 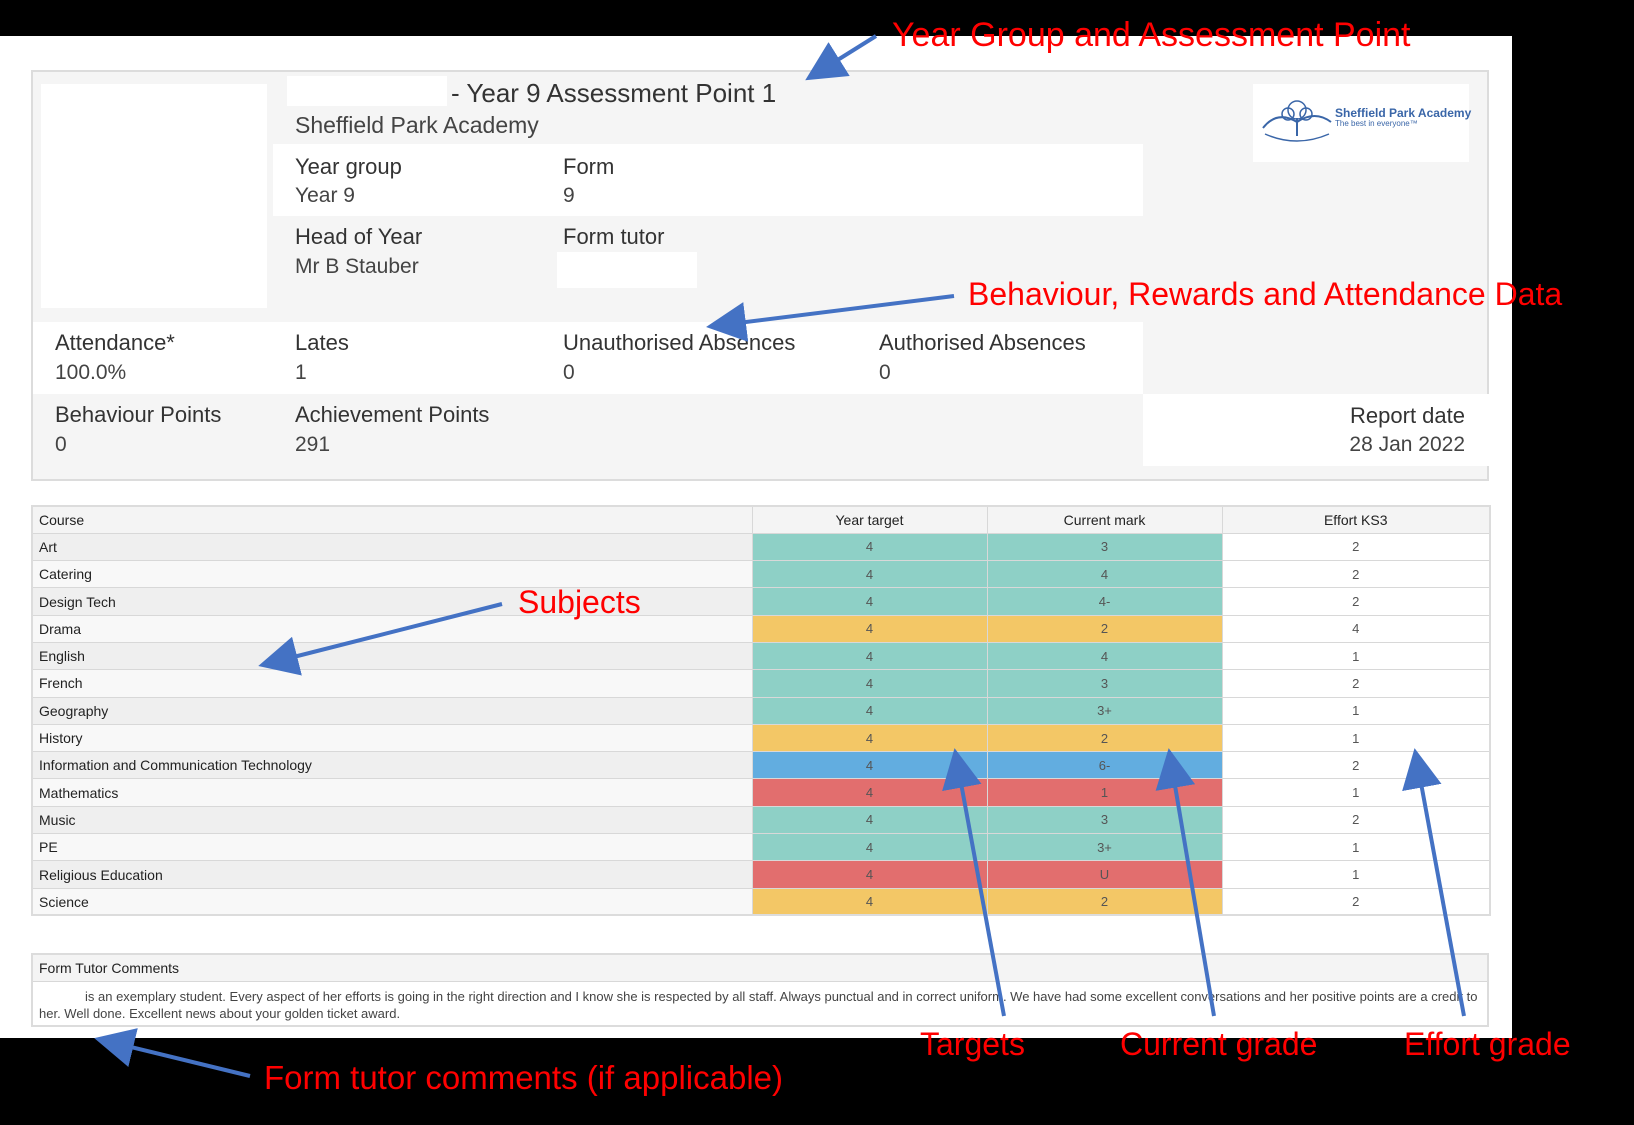 What do you see at coordinates (322, 342) in the screenshot?
I see `lates-label: Lates` at bounding box center [322, 342].